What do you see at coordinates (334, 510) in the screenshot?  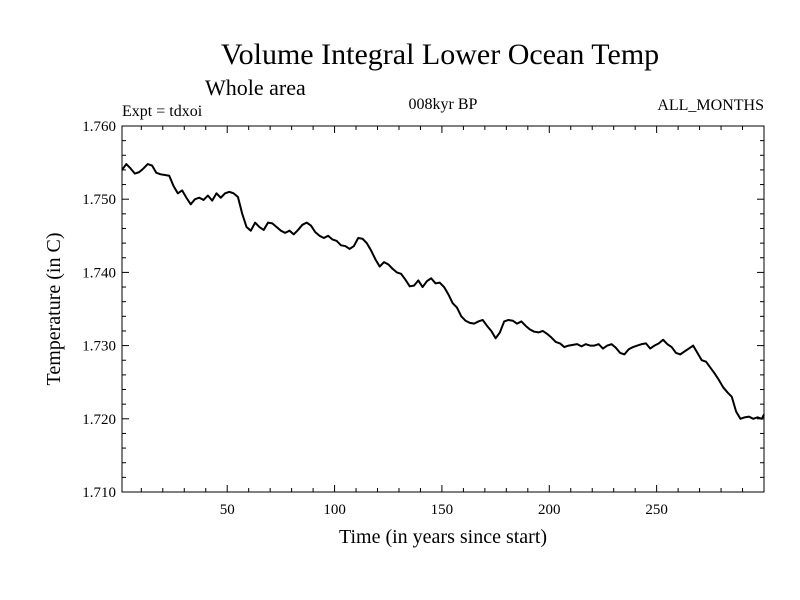 I see `x-tick-label: 100` at bounding box center [334, 510].